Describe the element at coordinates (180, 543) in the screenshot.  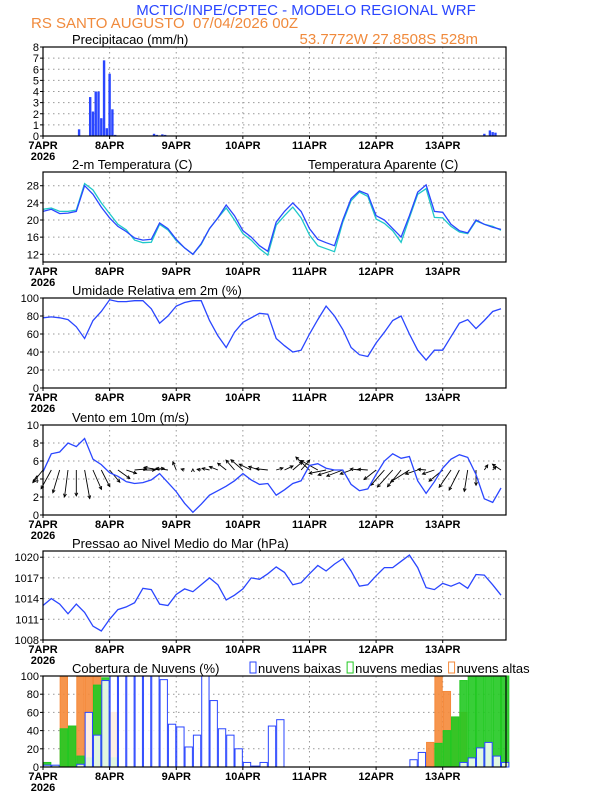
I see `panel-title: Pressao ao Nivel Medio do Mar (hPa)` at that location.